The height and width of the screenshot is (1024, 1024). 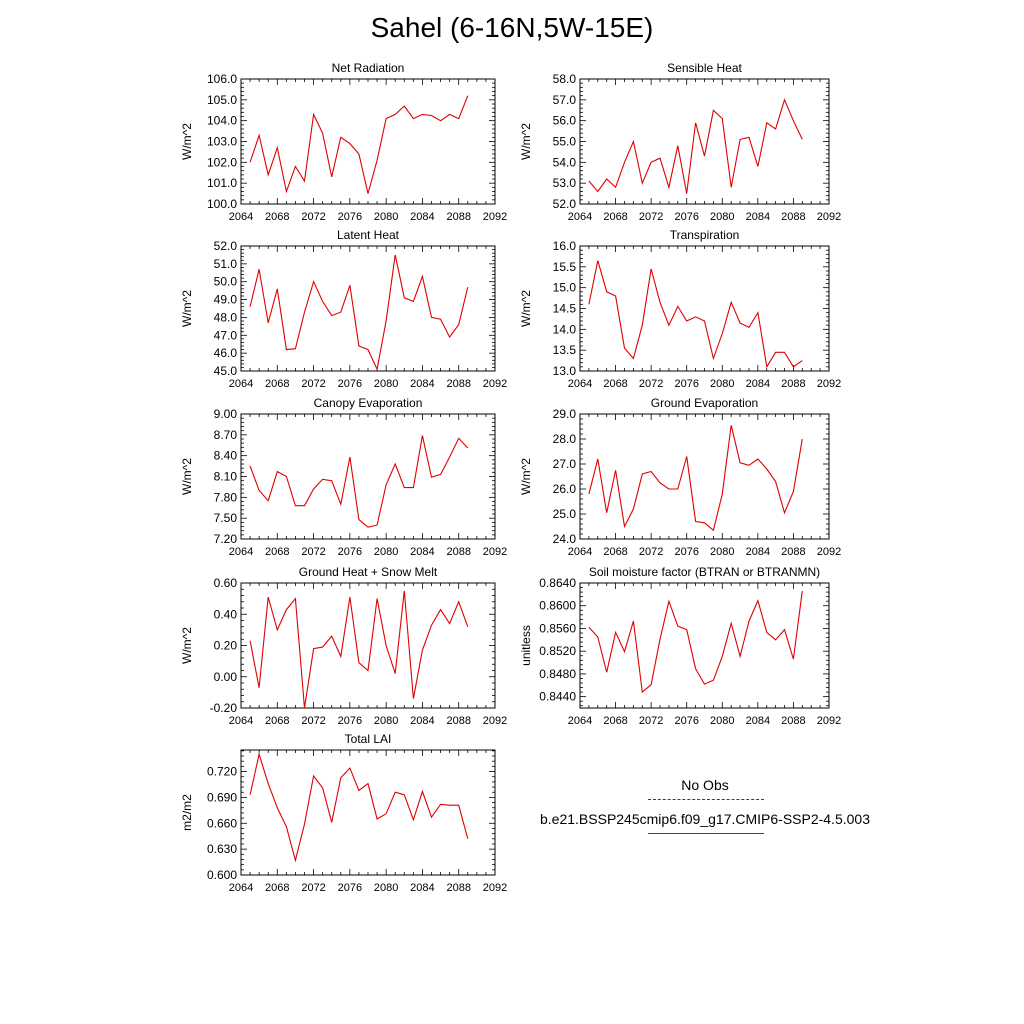 I want to click on x-tick-label: 2064, so click(x=580, y=721).